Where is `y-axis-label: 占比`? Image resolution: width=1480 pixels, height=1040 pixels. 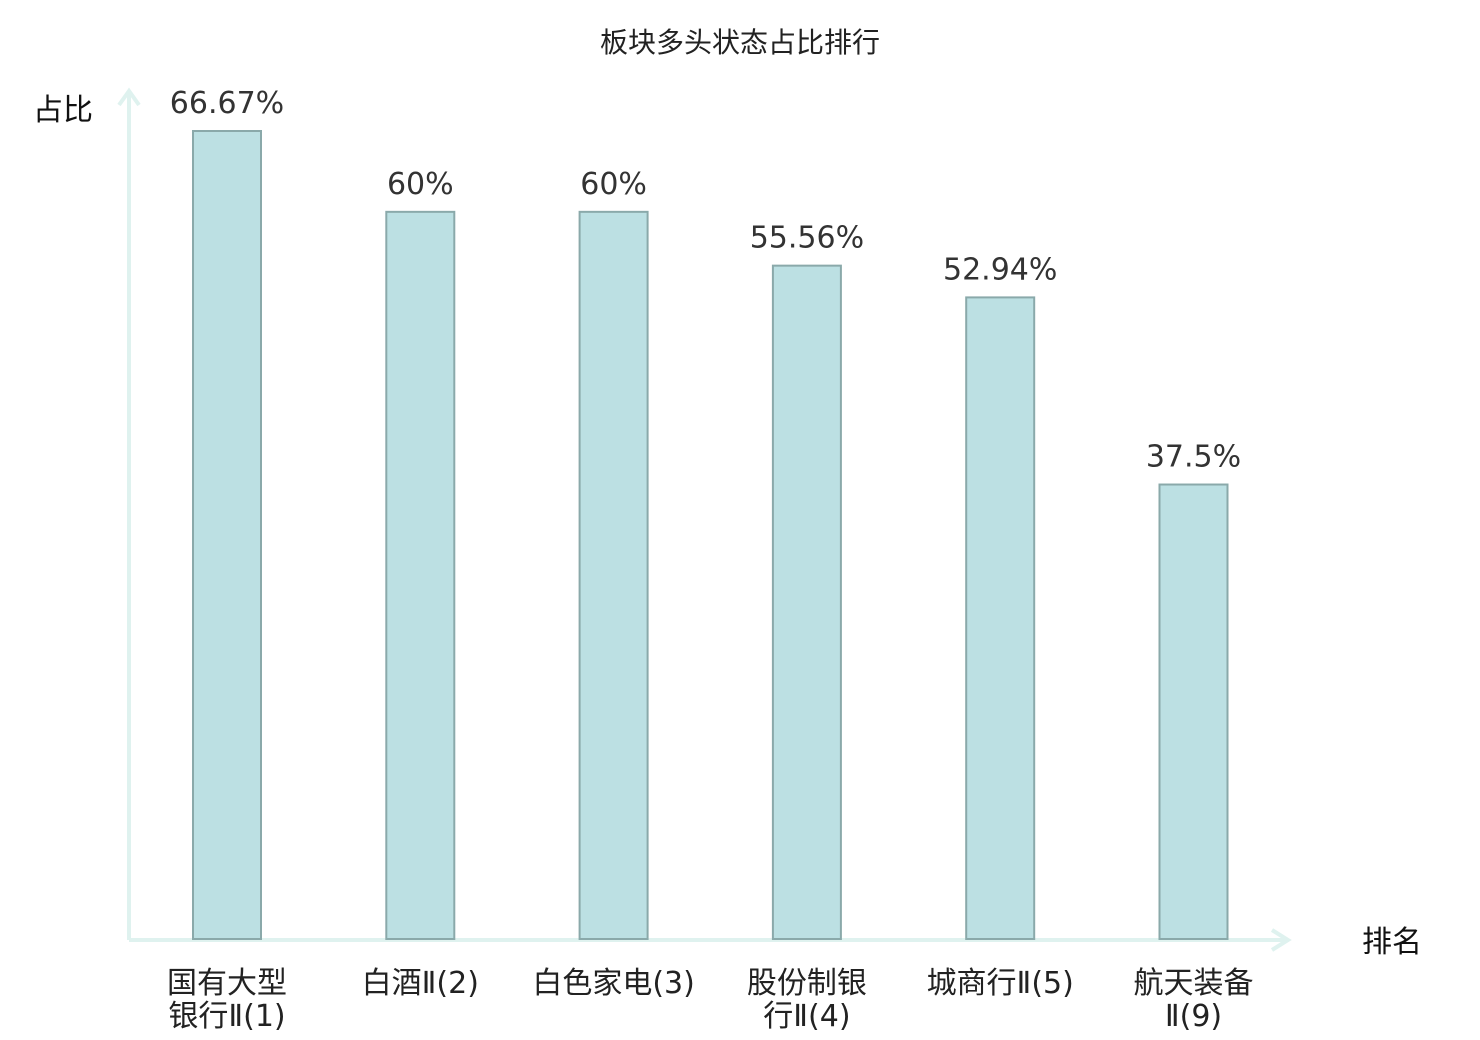
y-axis-label: 占比 is located at coordinates (63, 110).